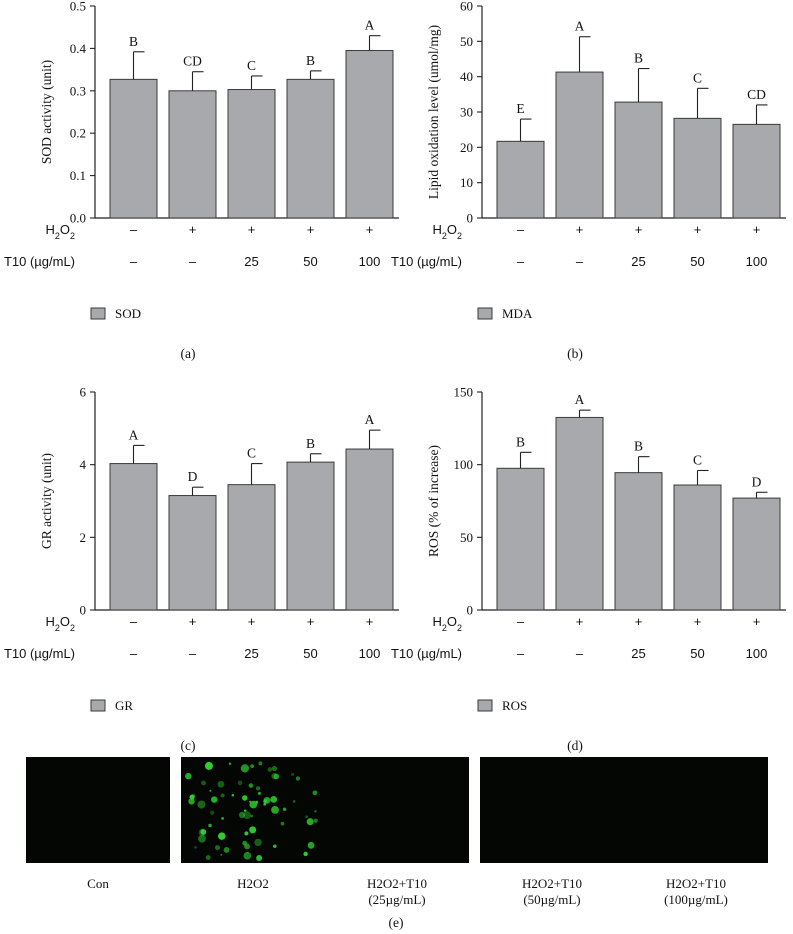  I want to click on micrograph-4: H2O2+T10(50µg/mL), so click(552, 832).